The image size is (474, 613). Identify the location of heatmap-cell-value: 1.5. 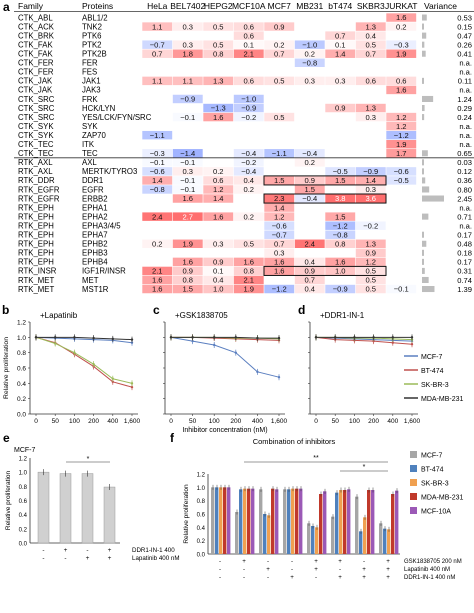
(309, 189).